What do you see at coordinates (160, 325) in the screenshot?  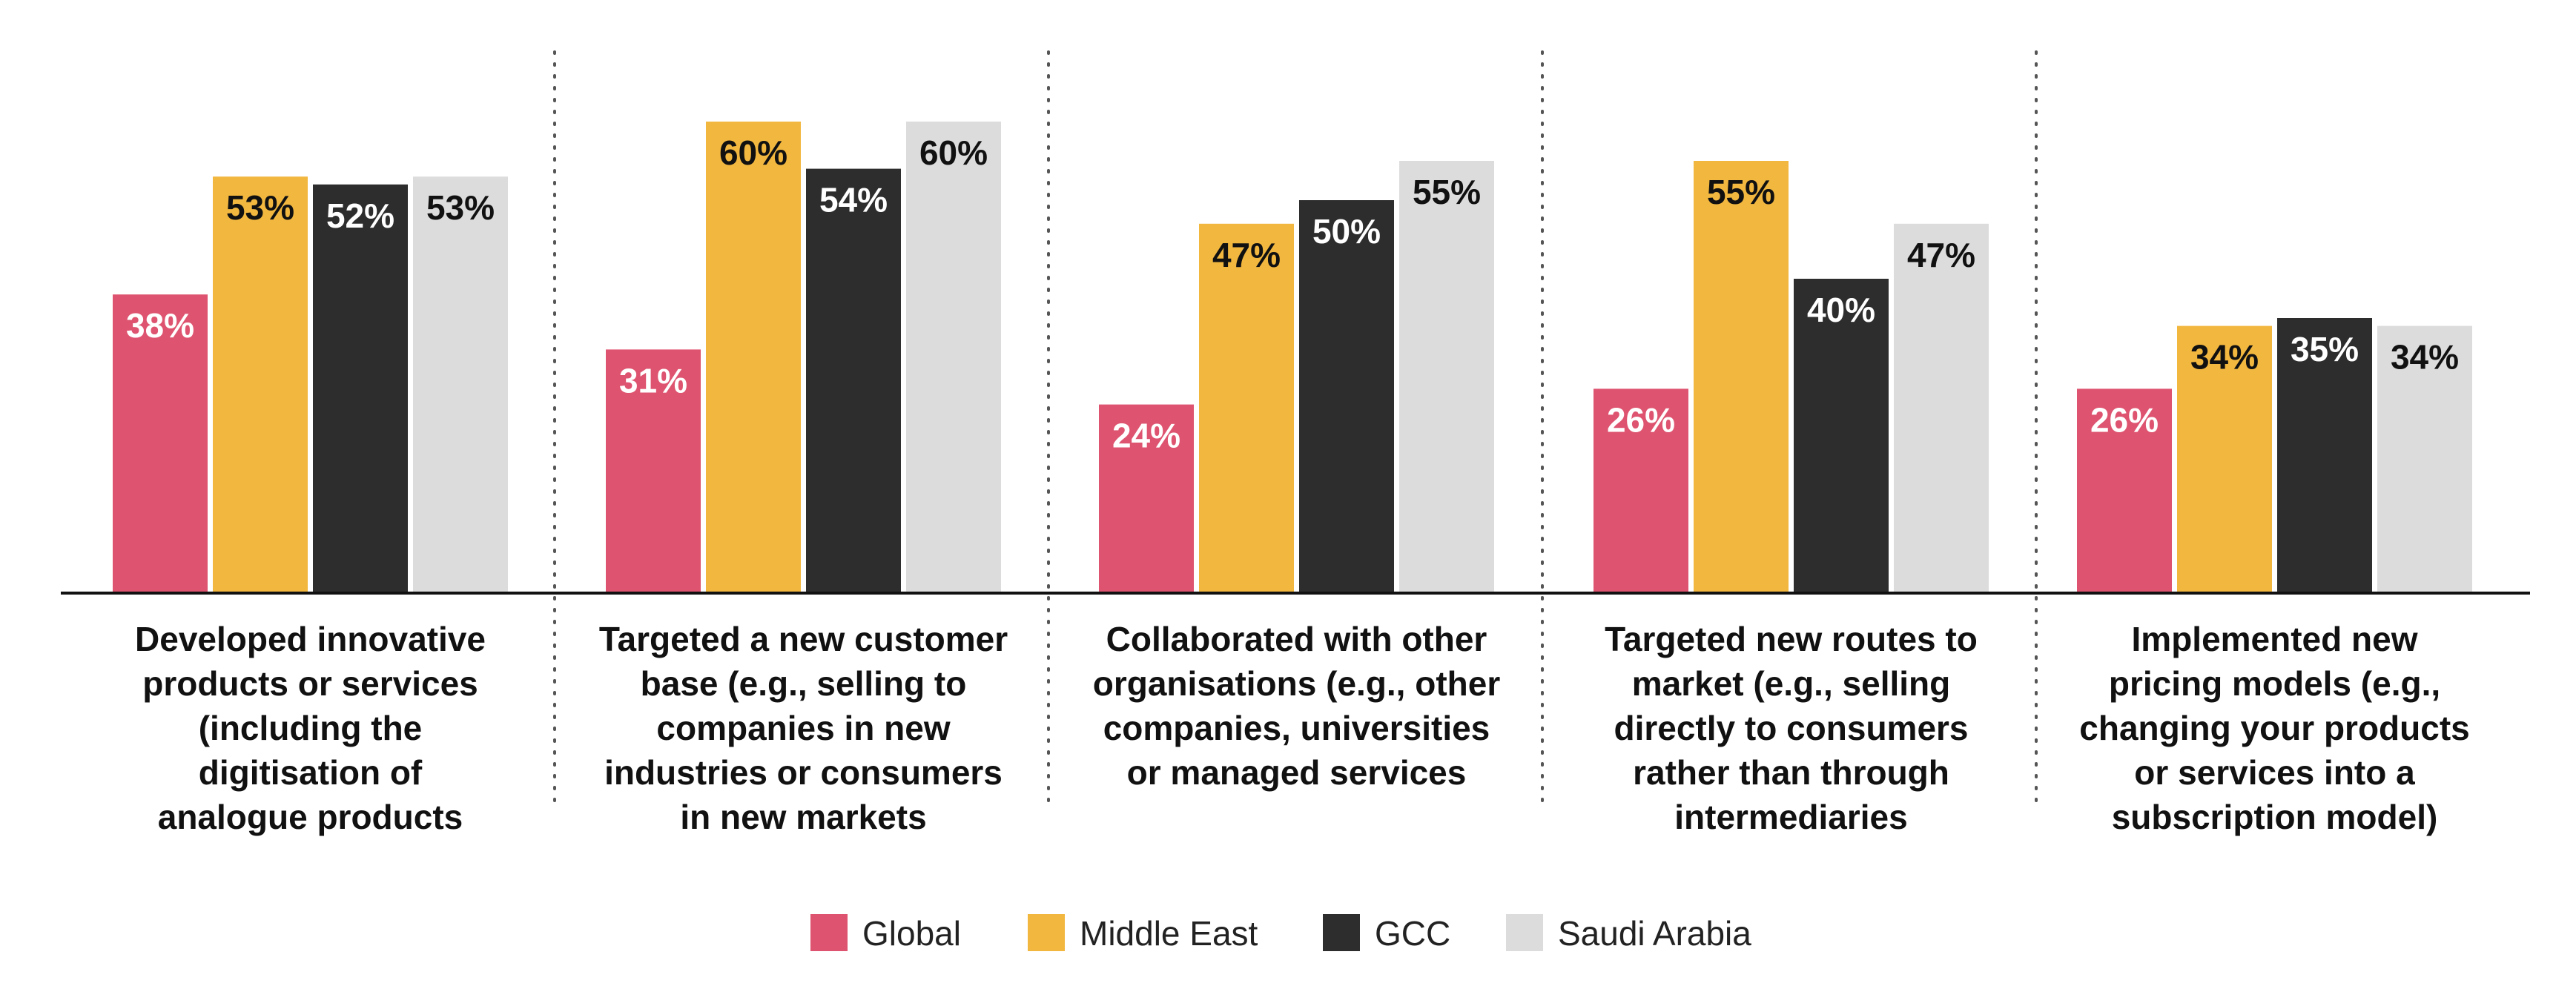 I see `bar-value-label: 38%` at bounding box center [160, 325].